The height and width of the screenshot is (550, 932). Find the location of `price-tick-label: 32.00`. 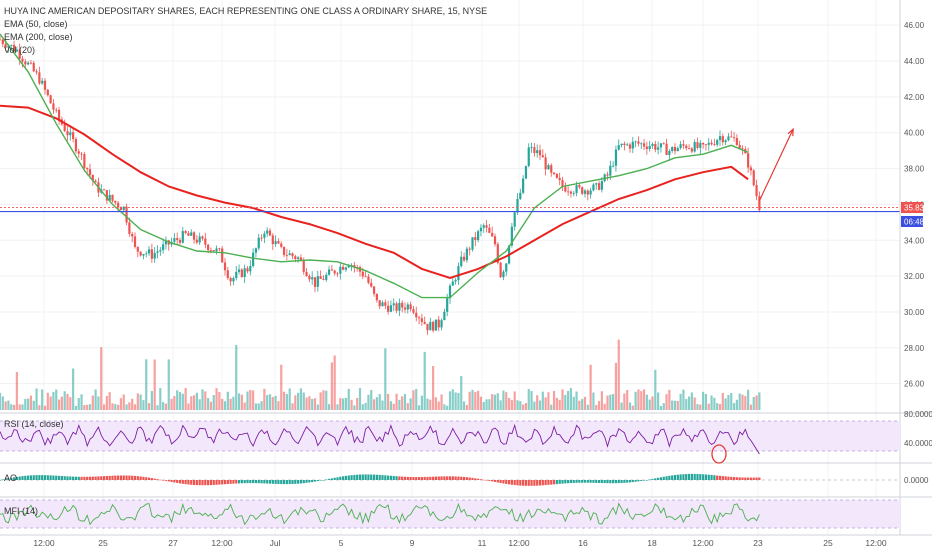

price-tick-label: 32.00 is located at coordinates (914, 276).